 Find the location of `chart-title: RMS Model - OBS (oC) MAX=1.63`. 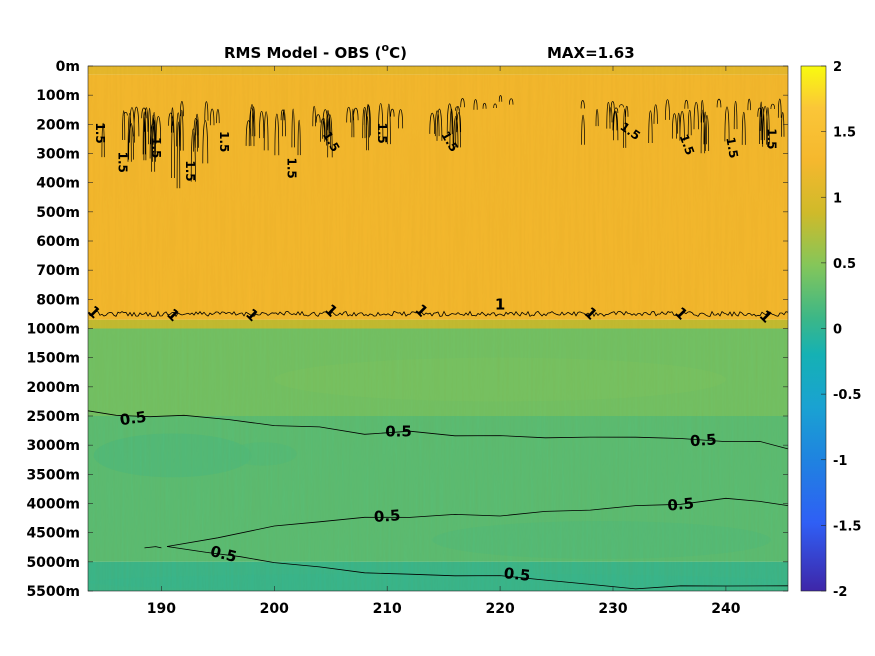

chart-title: RMS Model - OBS (oC) MAX=1.63 is located at coordinates (429, 51).